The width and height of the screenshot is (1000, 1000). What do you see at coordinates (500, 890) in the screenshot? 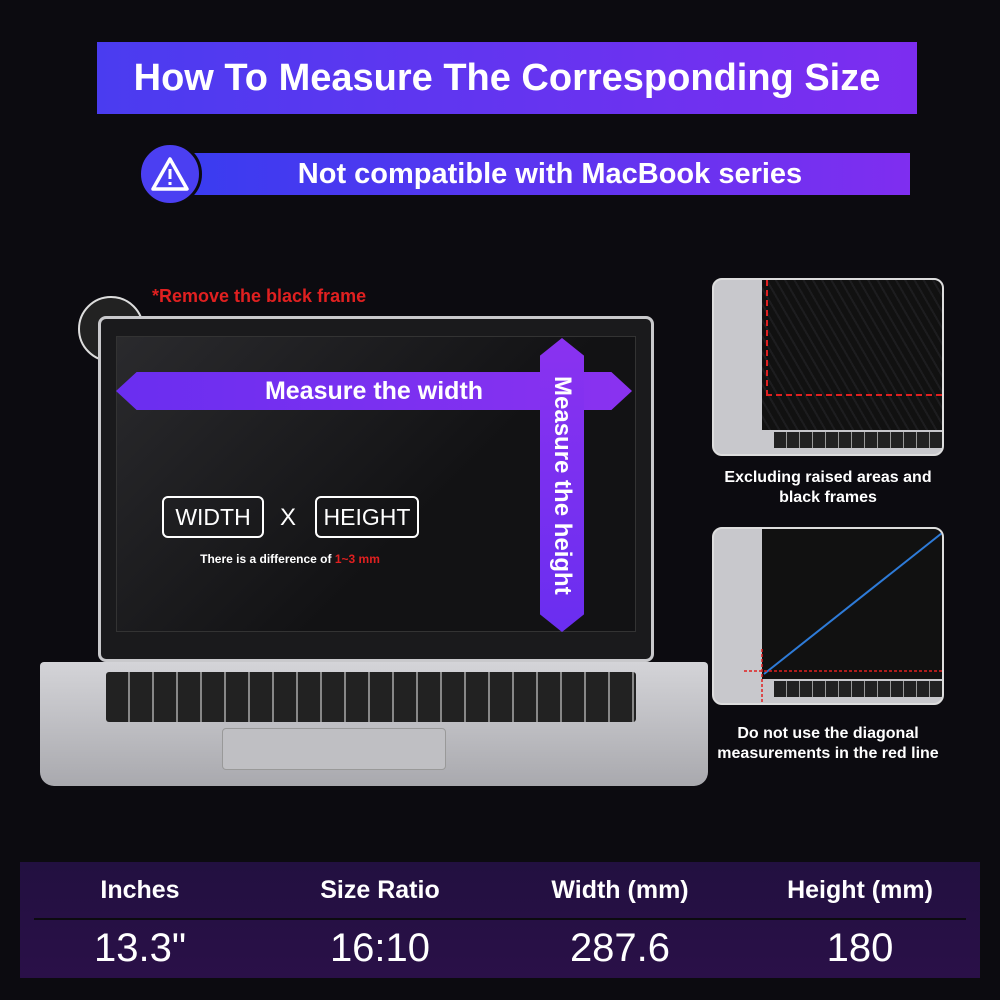
I see `table-header-row: Inches Size Ratio Width (mm) Height (mm)` at bounding box center [500, 890].